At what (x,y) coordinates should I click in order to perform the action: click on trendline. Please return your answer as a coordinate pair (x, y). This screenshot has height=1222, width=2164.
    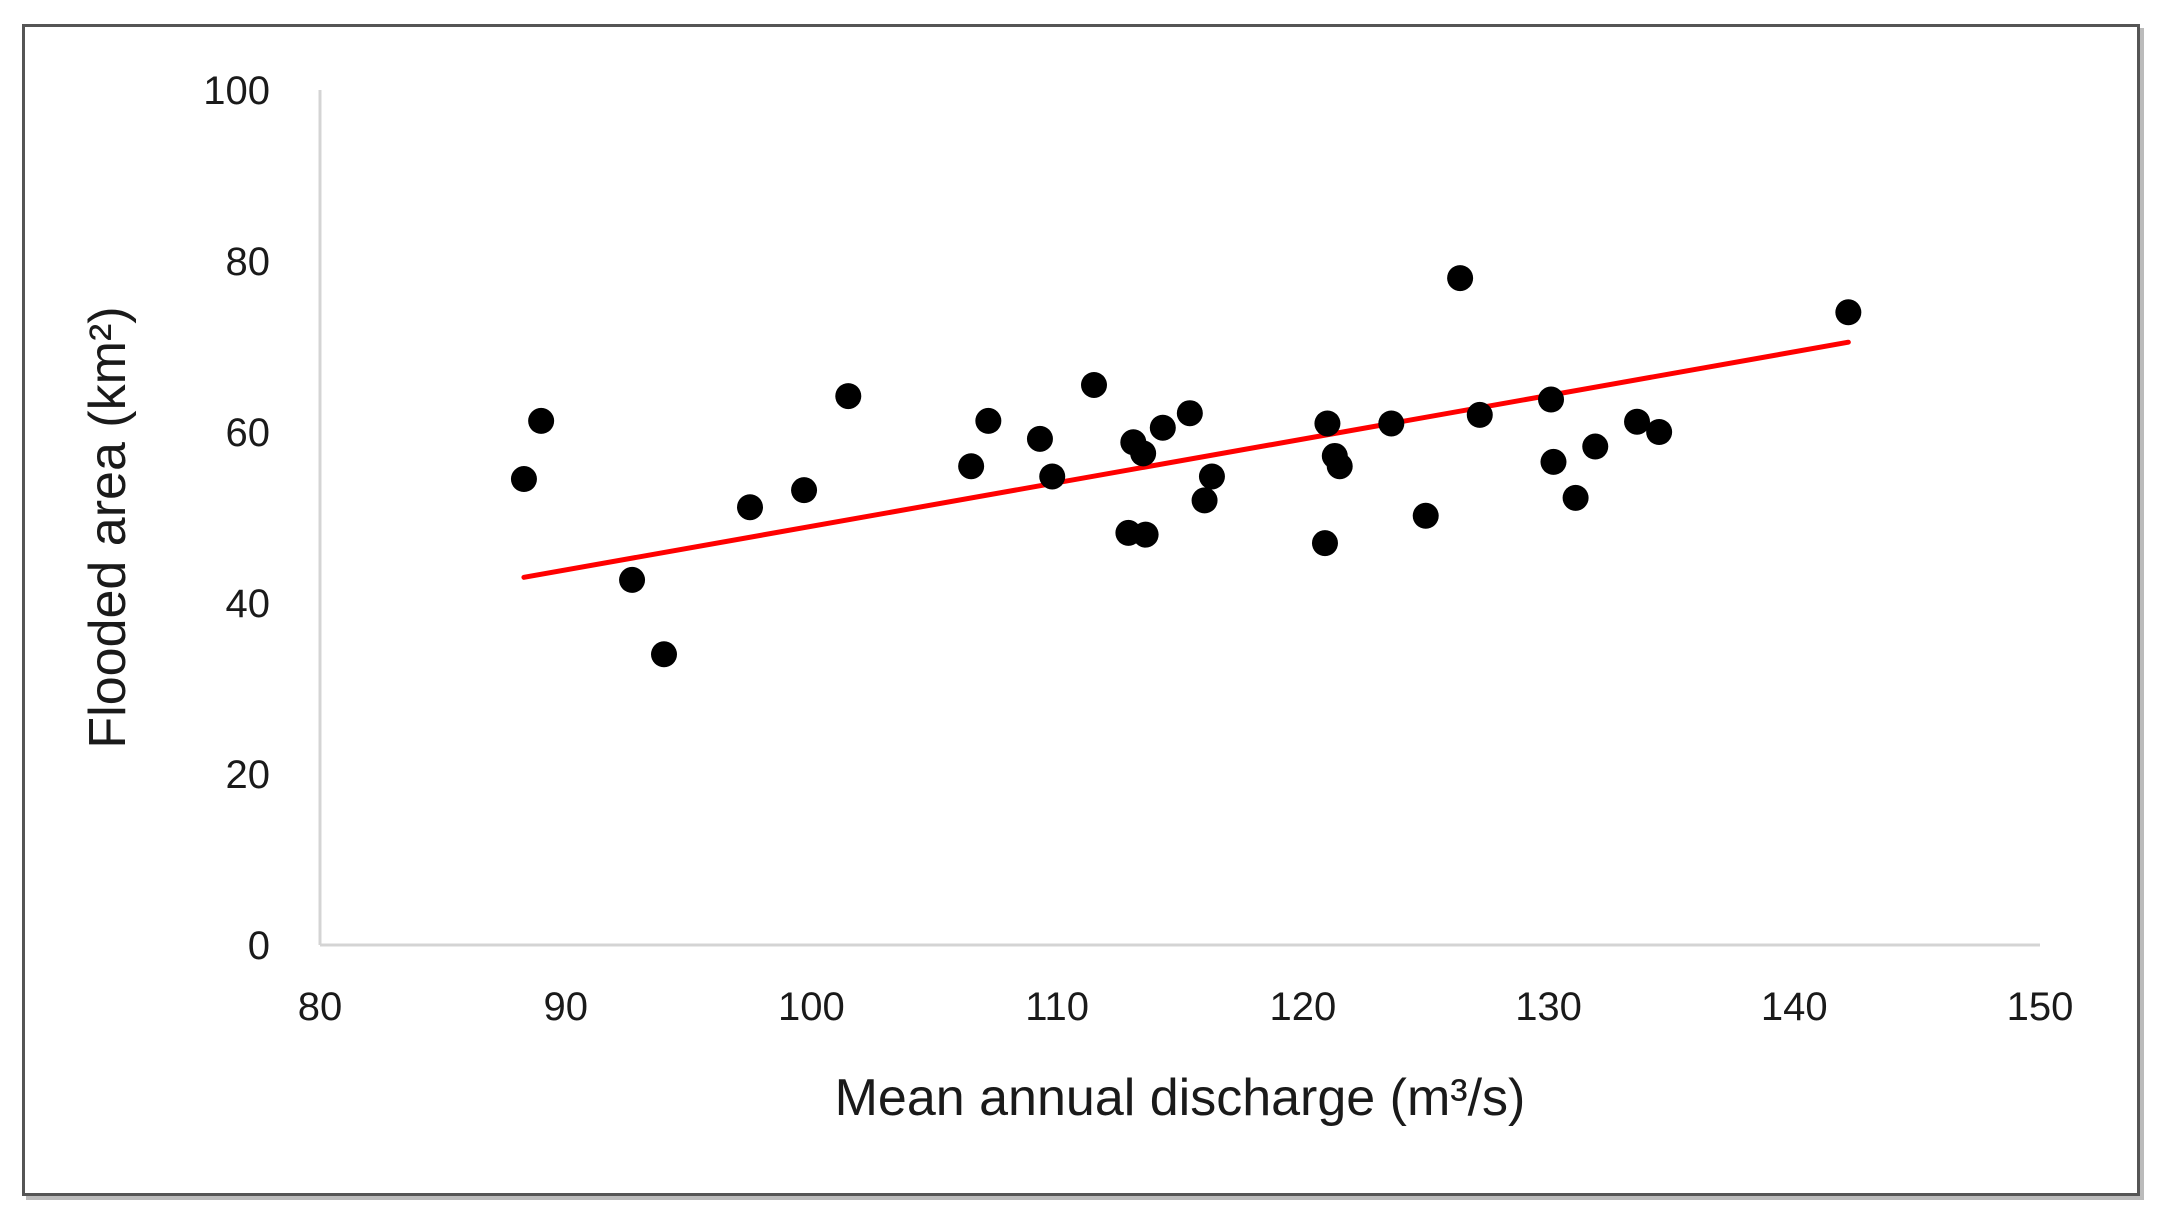
    Looking at the image, I should click on (1186, 459).